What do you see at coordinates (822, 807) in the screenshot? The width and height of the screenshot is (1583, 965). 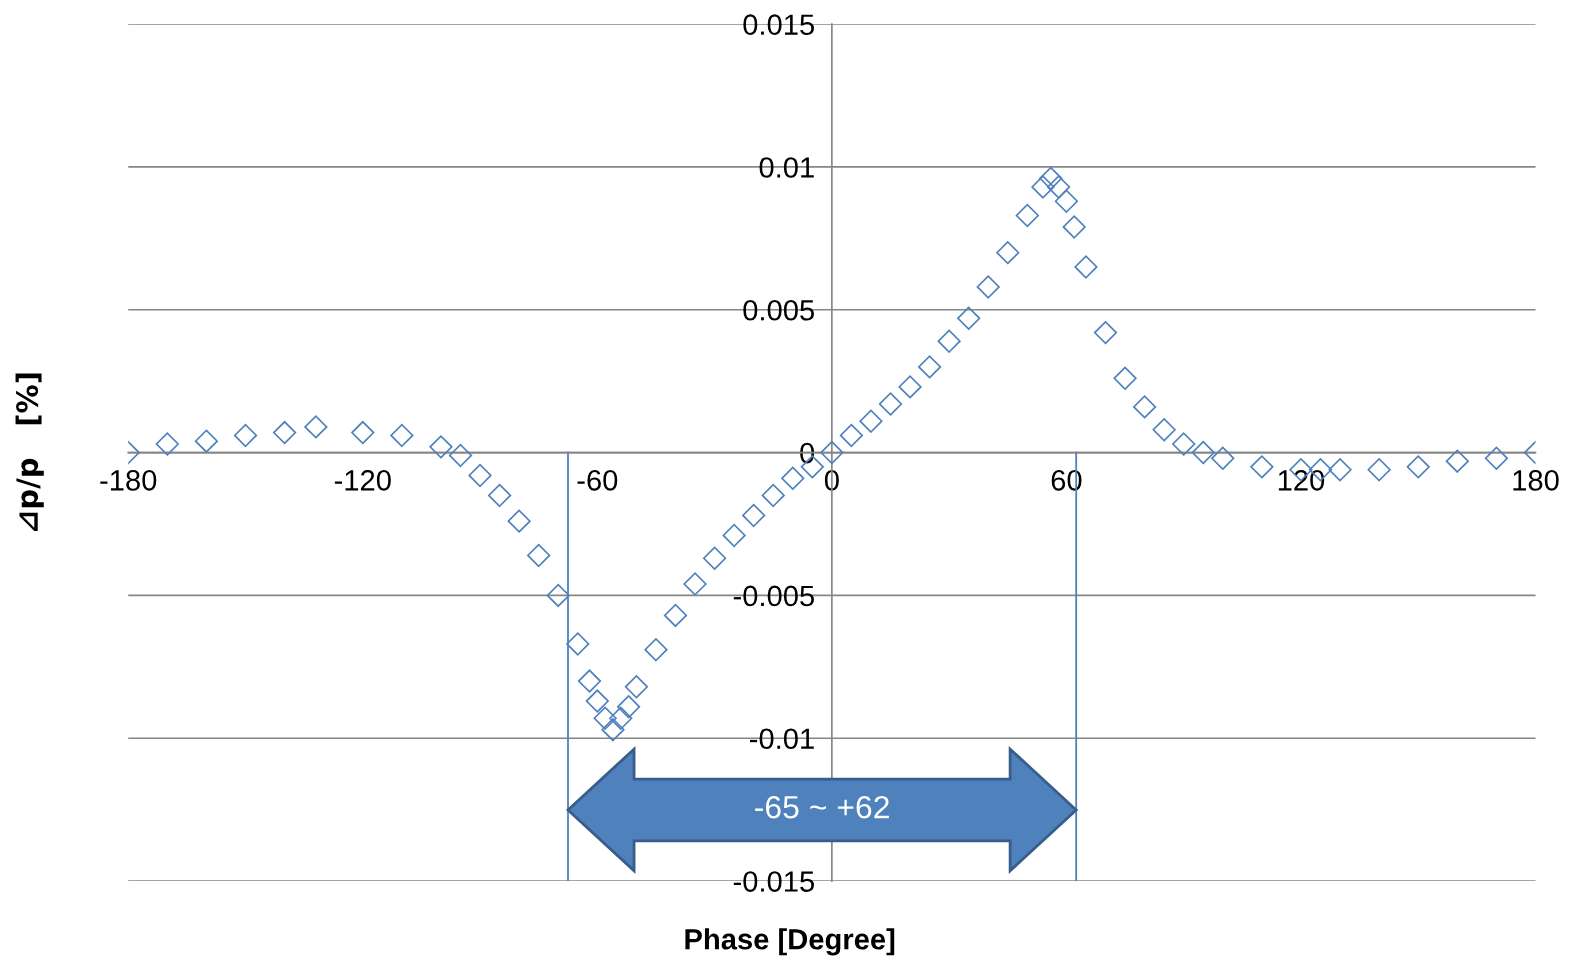 I see `annotation: -65 ~ +62` at bounding box center [822, 807].